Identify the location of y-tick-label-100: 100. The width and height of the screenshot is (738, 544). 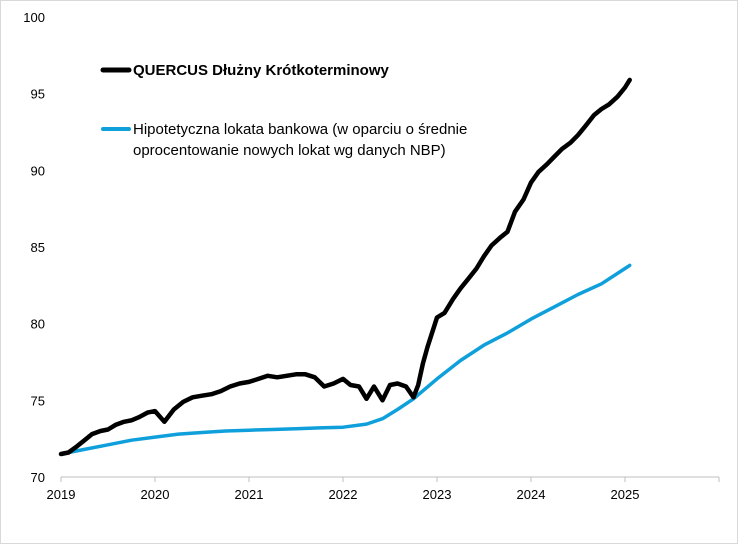
(34, 17).